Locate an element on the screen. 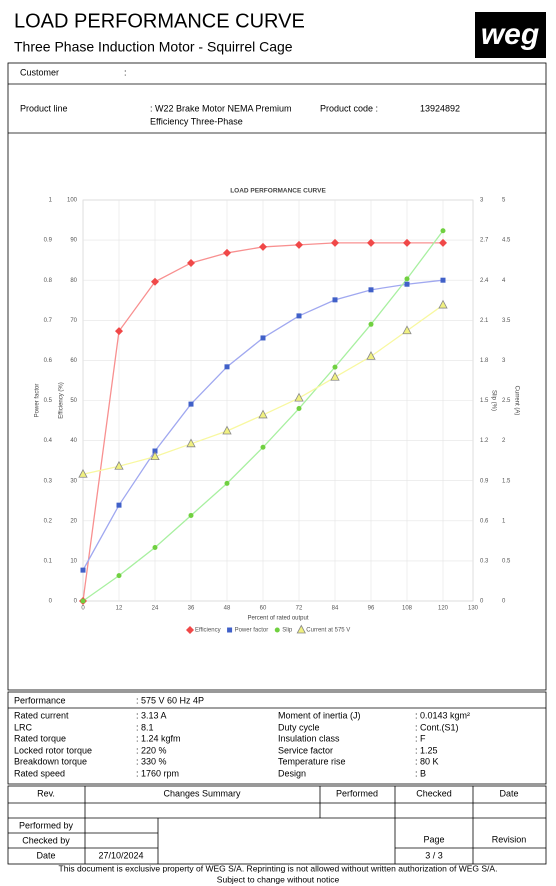 Image resolution: width=556 pixels, height=886 pixels. y-tick-label: 1 is located at coordinates (51, 201).